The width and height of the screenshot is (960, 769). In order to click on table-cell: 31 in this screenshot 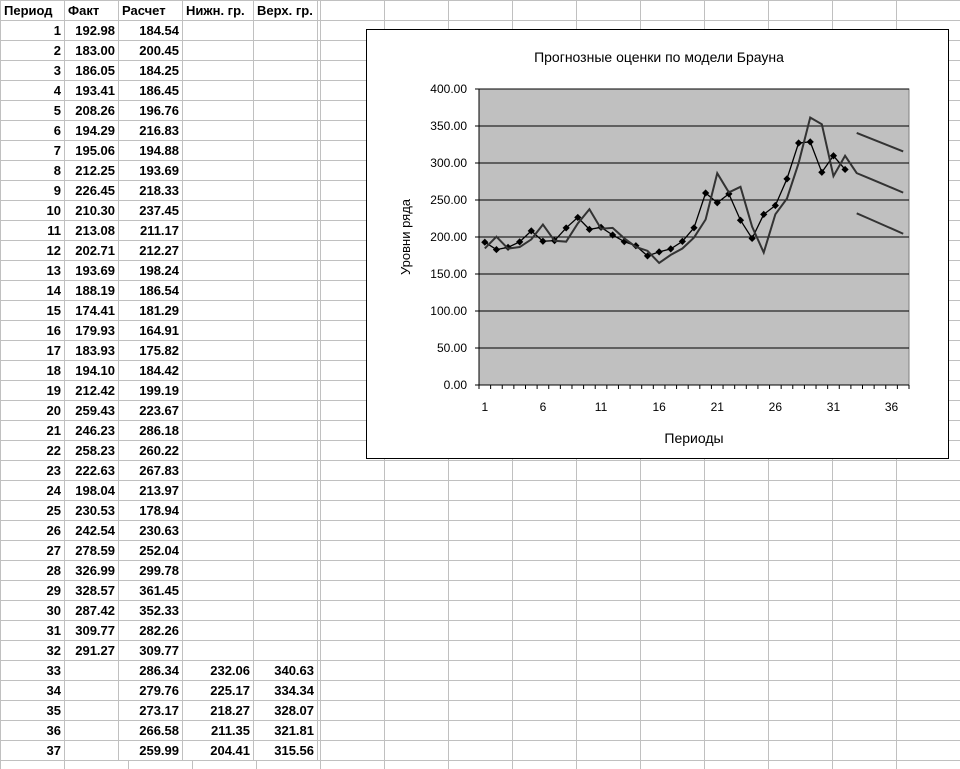, I will do `click(32, 630)`.